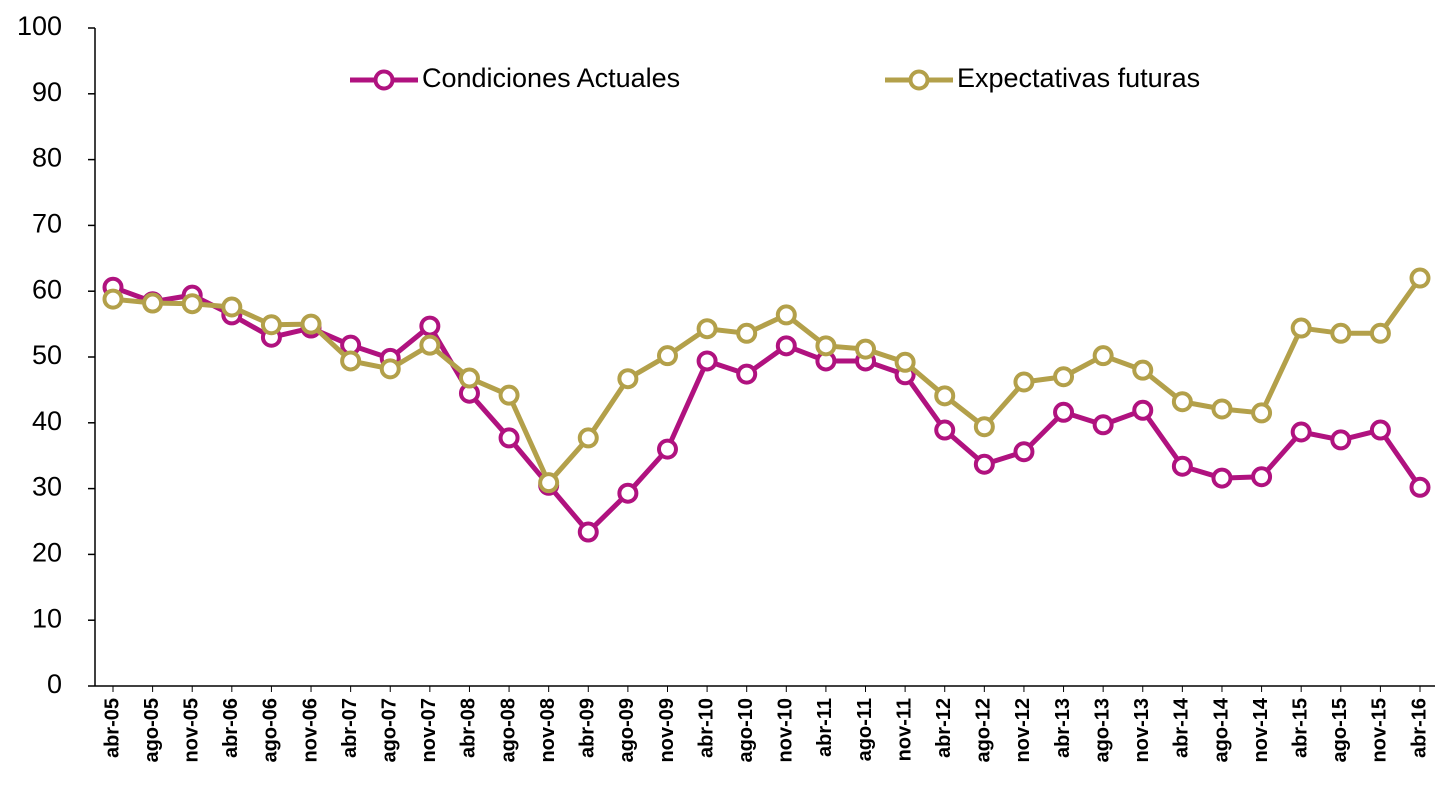  What do you see at coordinates (47, 553) in the screenshot?
I see `y-tick-label: 20` at bounding box center [47, 553].